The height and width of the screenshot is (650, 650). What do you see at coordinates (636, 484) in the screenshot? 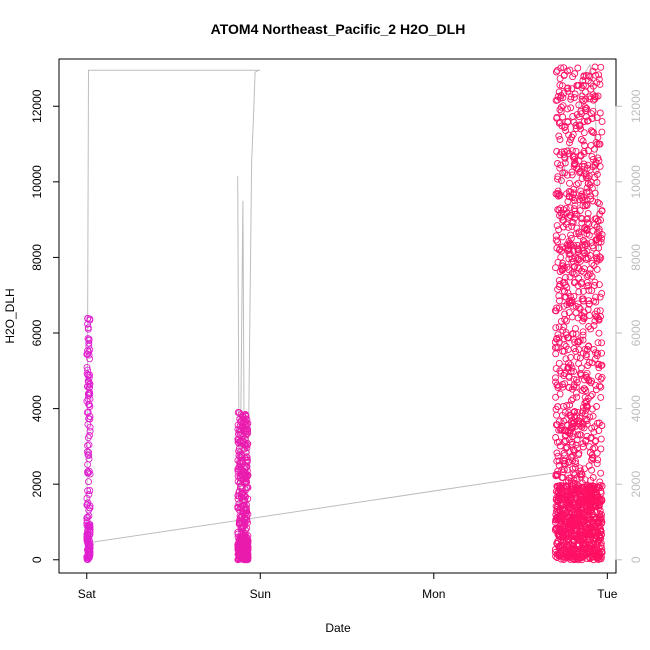
I see `right-tick-label: 2000` at bounding box center [636, 484].